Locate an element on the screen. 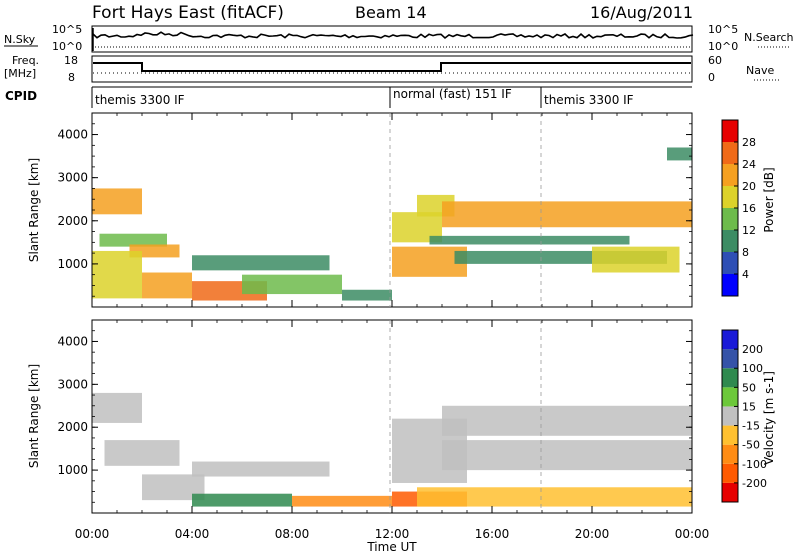 This screenshot has height=554, width=800. velocity-colorbar-label: Velocity [m s-1] is located at coordinates (769, 418).